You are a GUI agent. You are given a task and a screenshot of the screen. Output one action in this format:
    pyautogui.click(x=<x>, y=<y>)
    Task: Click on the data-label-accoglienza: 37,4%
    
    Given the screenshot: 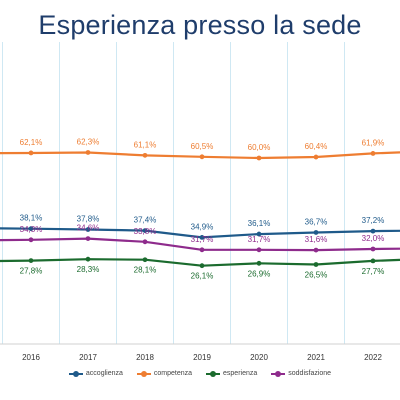 What is the action you would take?
    pyautogui.click(x=145, y=220)
    